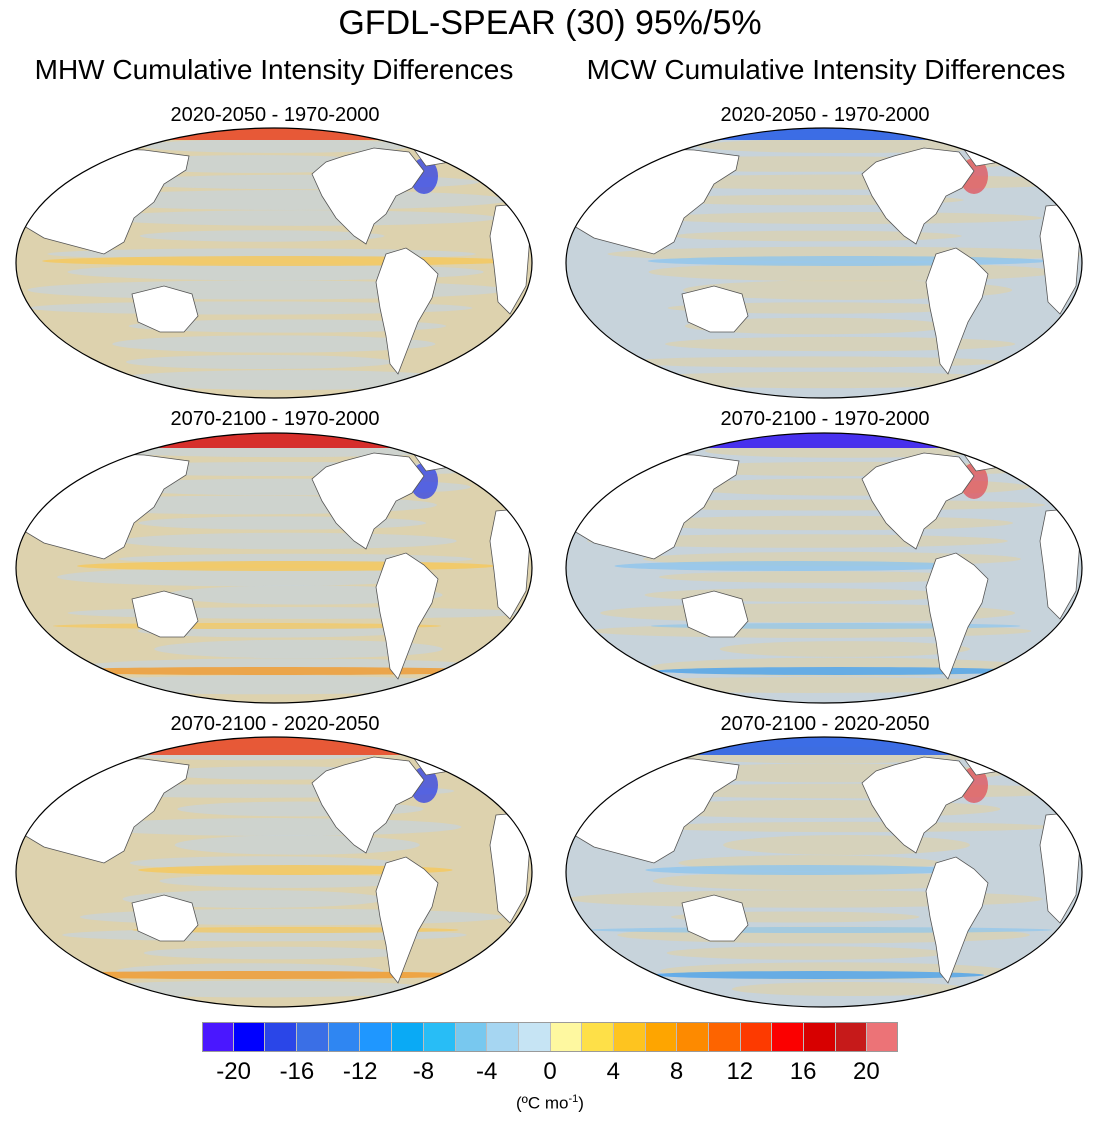  I want to click on panel-title-mcw-2: 2070-2100 - 1970-2000, so click(825, 419).